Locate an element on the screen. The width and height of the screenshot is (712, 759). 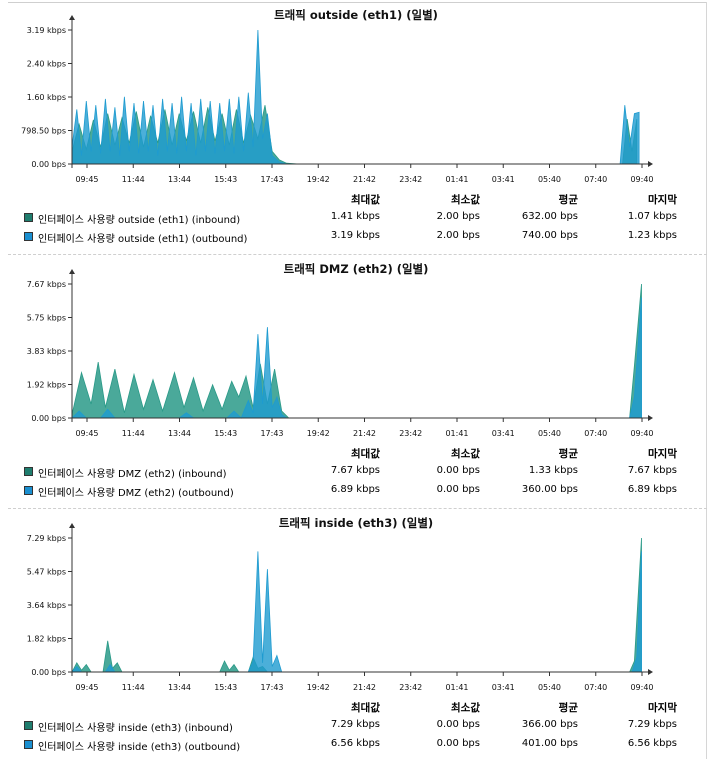
y-tick-label: 3.64 kbps is located at coordinates (46, 605).